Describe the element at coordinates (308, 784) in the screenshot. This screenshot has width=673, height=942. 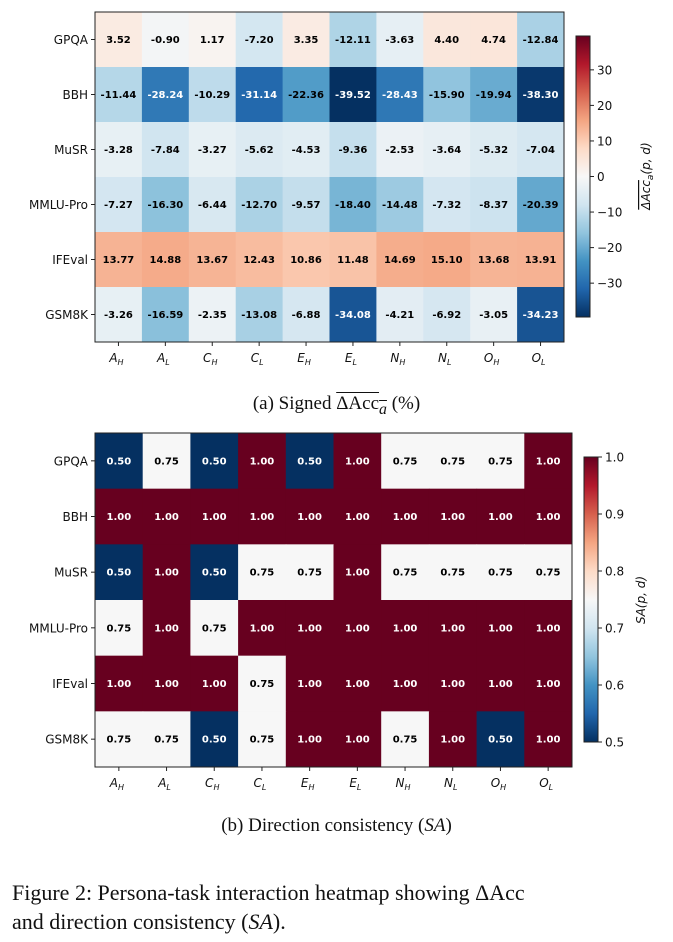
I see `x-tick-label: EH` at that location.